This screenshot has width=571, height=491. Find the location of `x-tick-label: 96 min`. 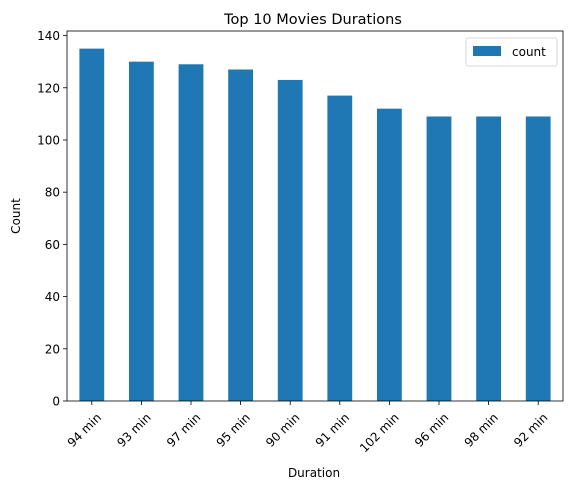

x-tick-label: 96 min is located at coordinates (431, 429).